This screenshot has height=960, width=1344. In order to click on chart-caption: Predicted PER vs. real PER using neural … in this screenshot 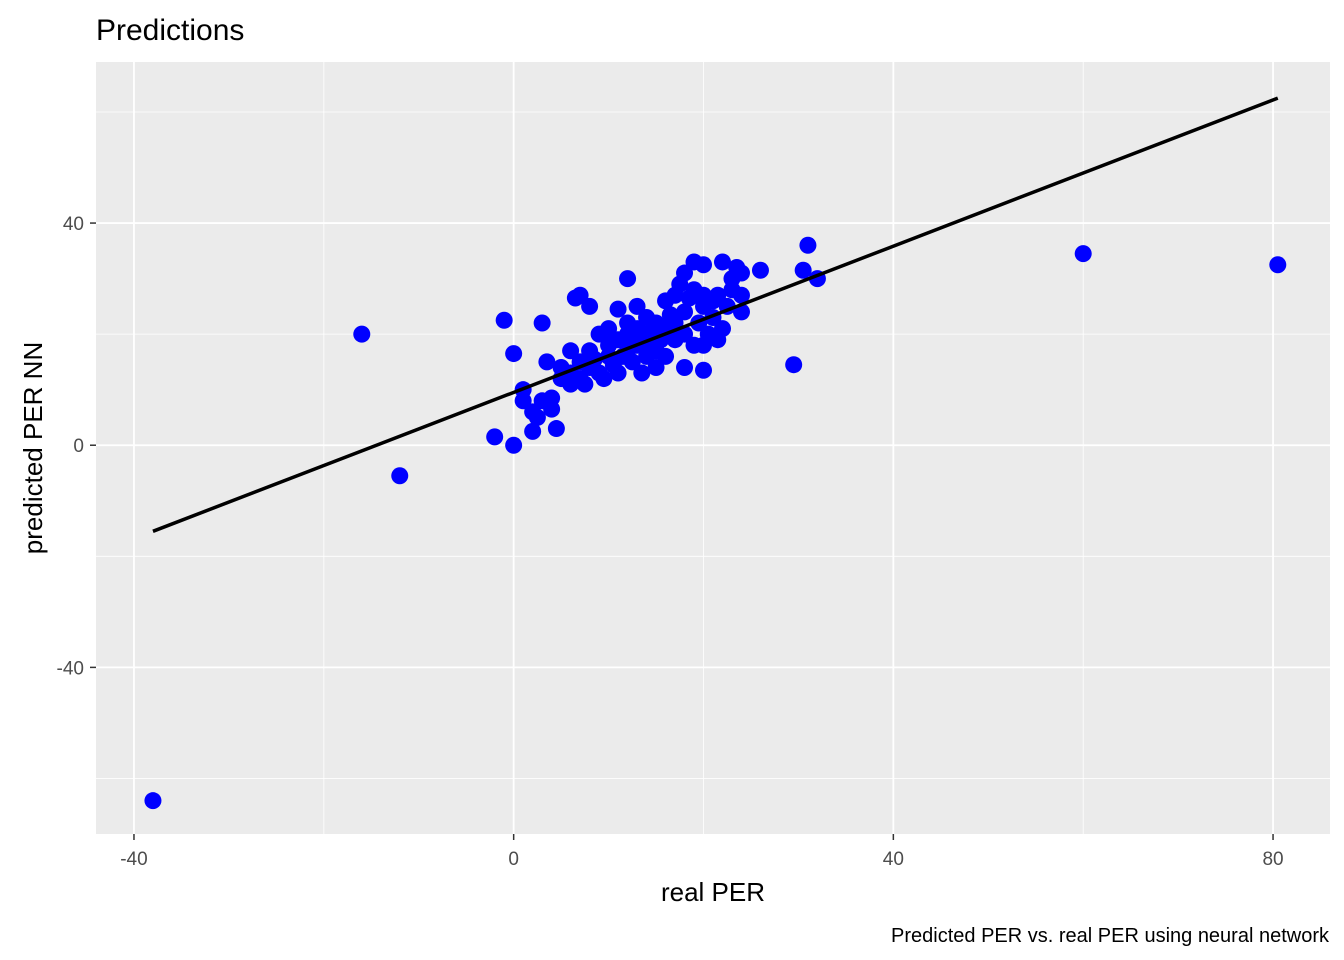, I will do `click(1110, 936)`.